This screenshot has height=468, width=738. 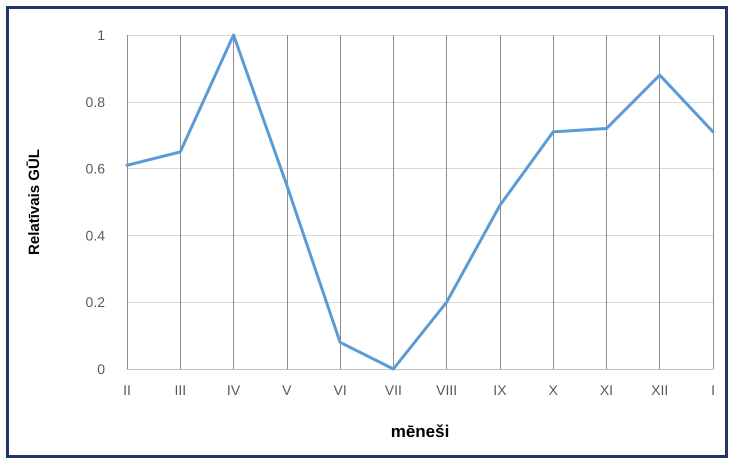 What do you see at coordinates (34, 202) in the screenshot?
I see `y-axis-title: Relatīvais GŪL` at bounding box center [34, 202].